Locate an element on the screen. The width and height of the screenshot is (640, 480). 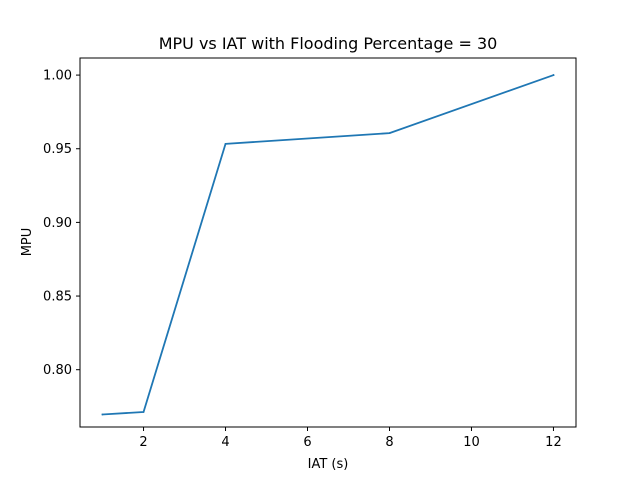
x-tick-label: 4 is located at coordinates (225, 442).